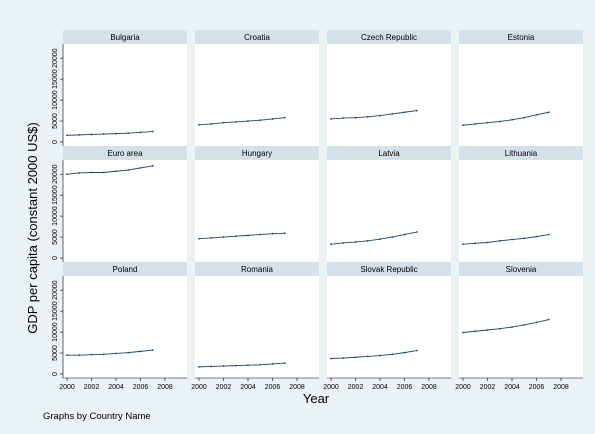 This screenshot has width=595, height=434. I want to click on panel-title: Slovenia, so click(521, 269).